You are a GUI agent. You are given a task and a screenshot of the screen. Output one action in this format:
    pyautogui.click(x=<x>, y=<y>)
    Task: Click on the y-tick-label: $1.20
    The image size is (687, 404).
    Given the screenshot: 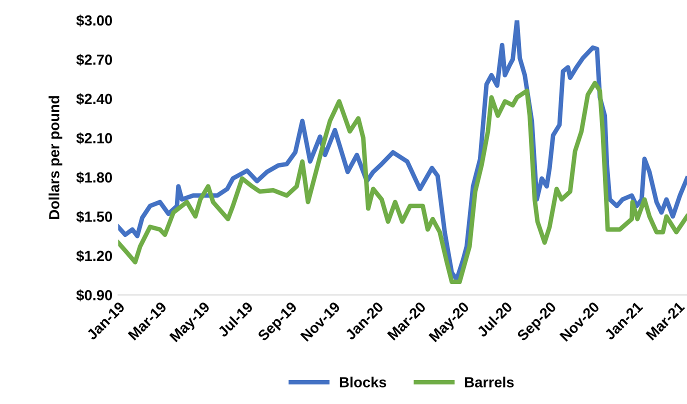 What is the action you would take?
    pyautogui.click(x=94, y=256)
    